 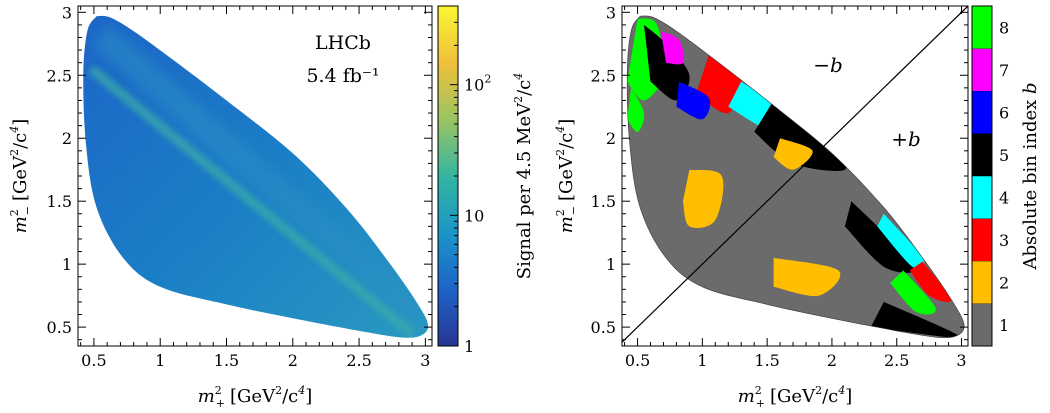 I want to click on right-x-tick-label: 2, so click(x=832, y=360).